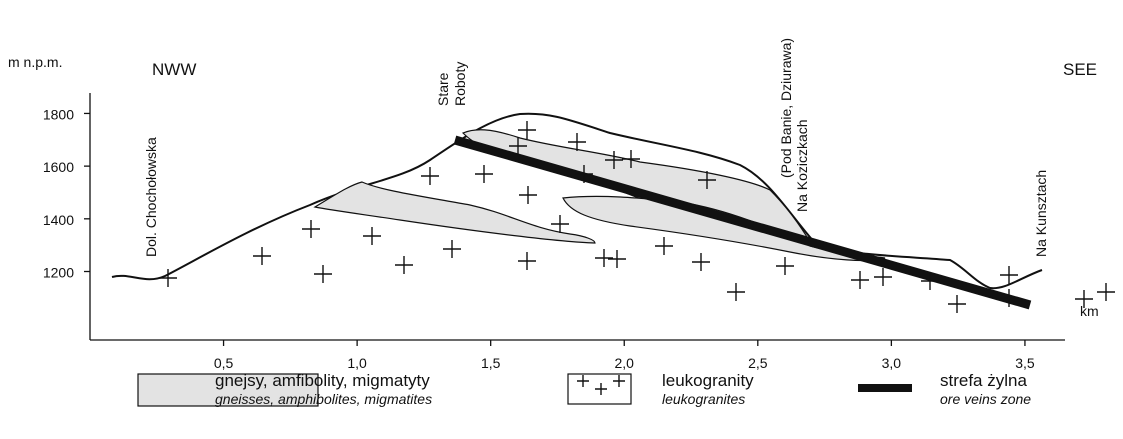  What do you see at coordinates (985, 399) in the screenshot?
I see `legend-sublabel: ore veins zone` at bounding box center [985, 399].